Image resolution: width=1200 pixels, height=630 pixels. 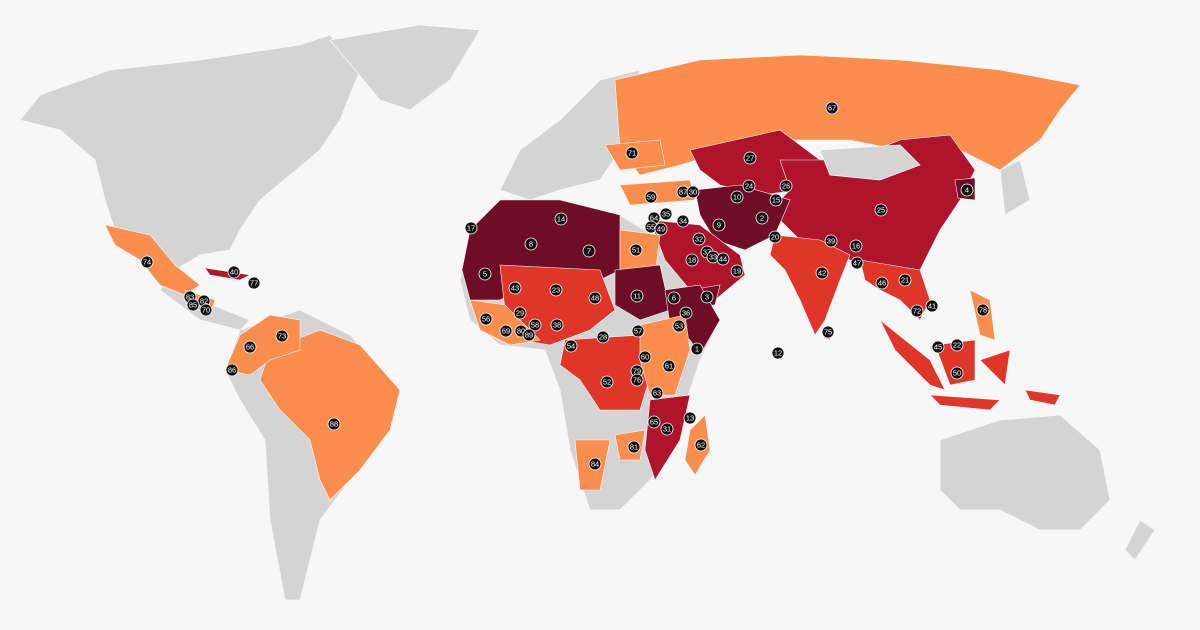 I want to click on marker-label: 14, so click(x=561, y=219).